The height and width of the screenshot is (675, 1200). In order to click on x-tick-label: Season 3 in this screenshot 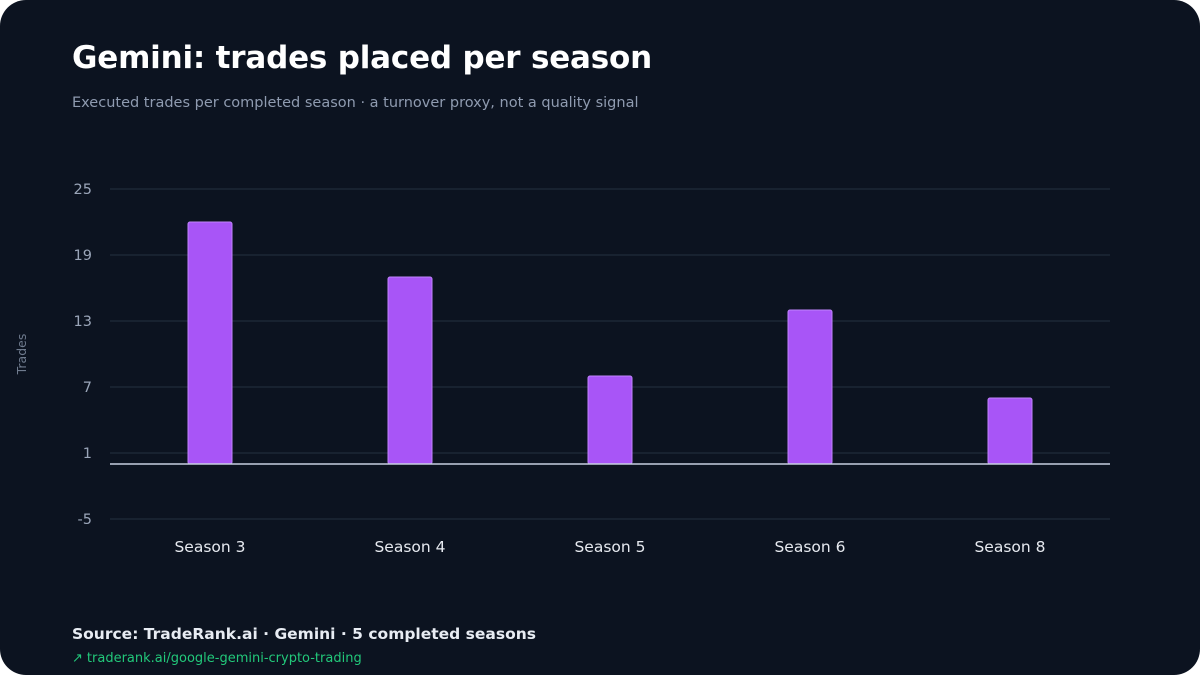, I will do `click(209, 547)`.